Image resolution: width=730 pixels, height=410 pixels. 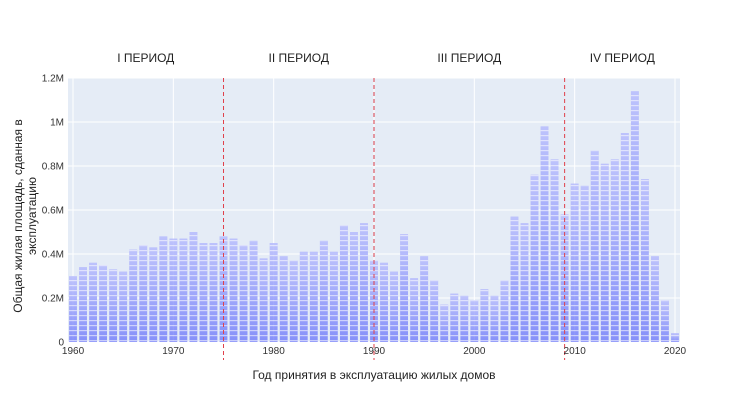 What do you see at coordinates (73, 351) in the screenshot?
I see `x-tick-label: 1960` at bounding box center [73, 351].